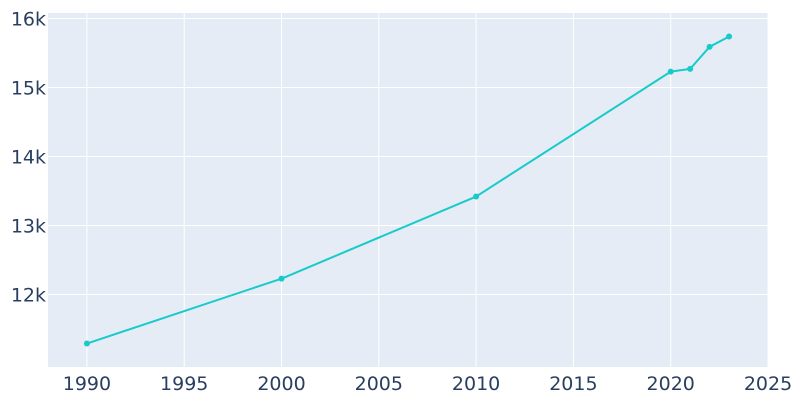  What do you see at coordinates (476, 196) in the screenshot?
I see `data-point-2010` at bounding box center [476, 196].